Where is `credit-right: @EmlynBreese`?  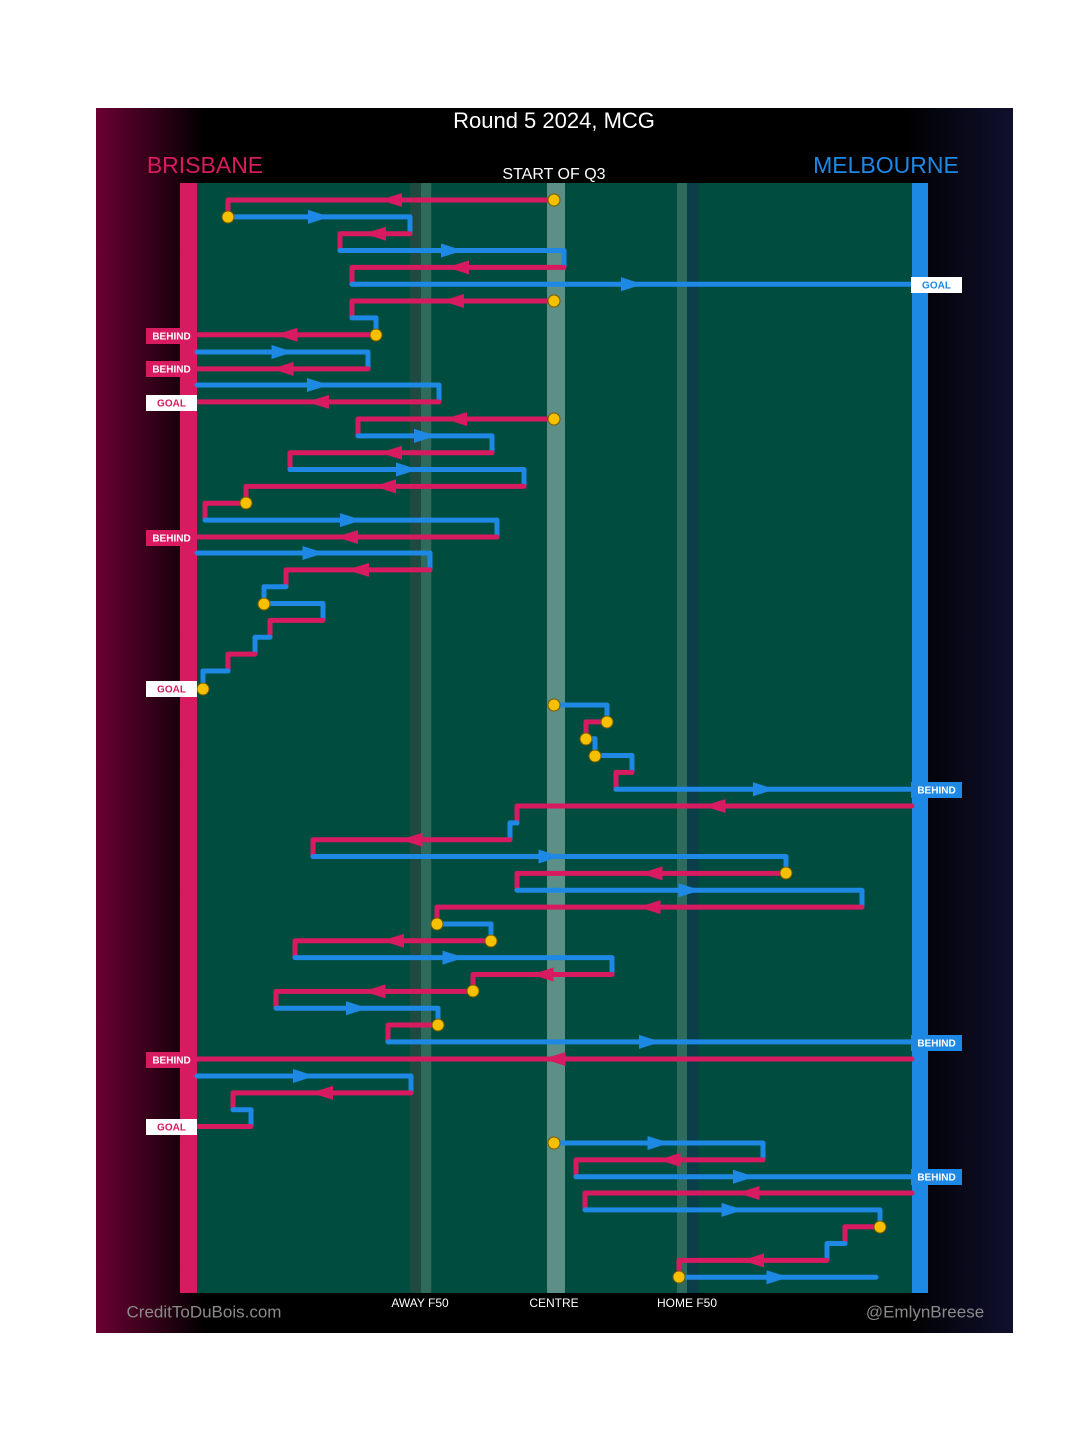
credit-right: @EmlynBreese is located at coordinates (925, 1311).